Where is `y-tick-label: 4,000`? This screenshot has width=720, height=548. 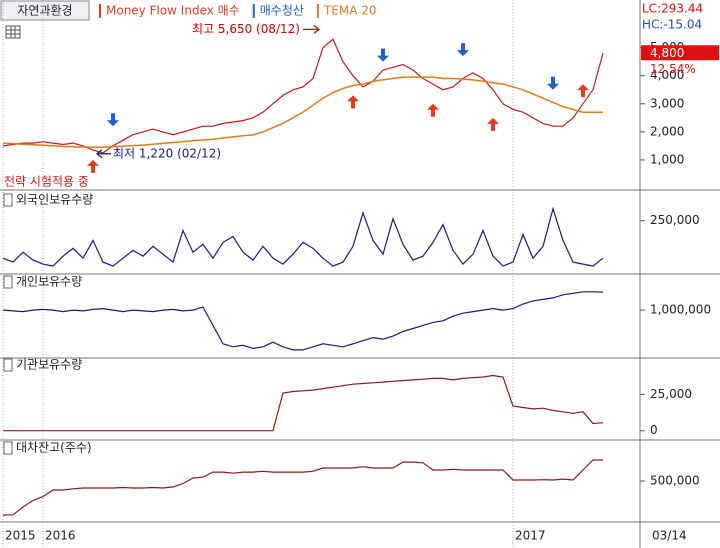
y-tick-label: 4,000 is located at coordinates (667, 75).